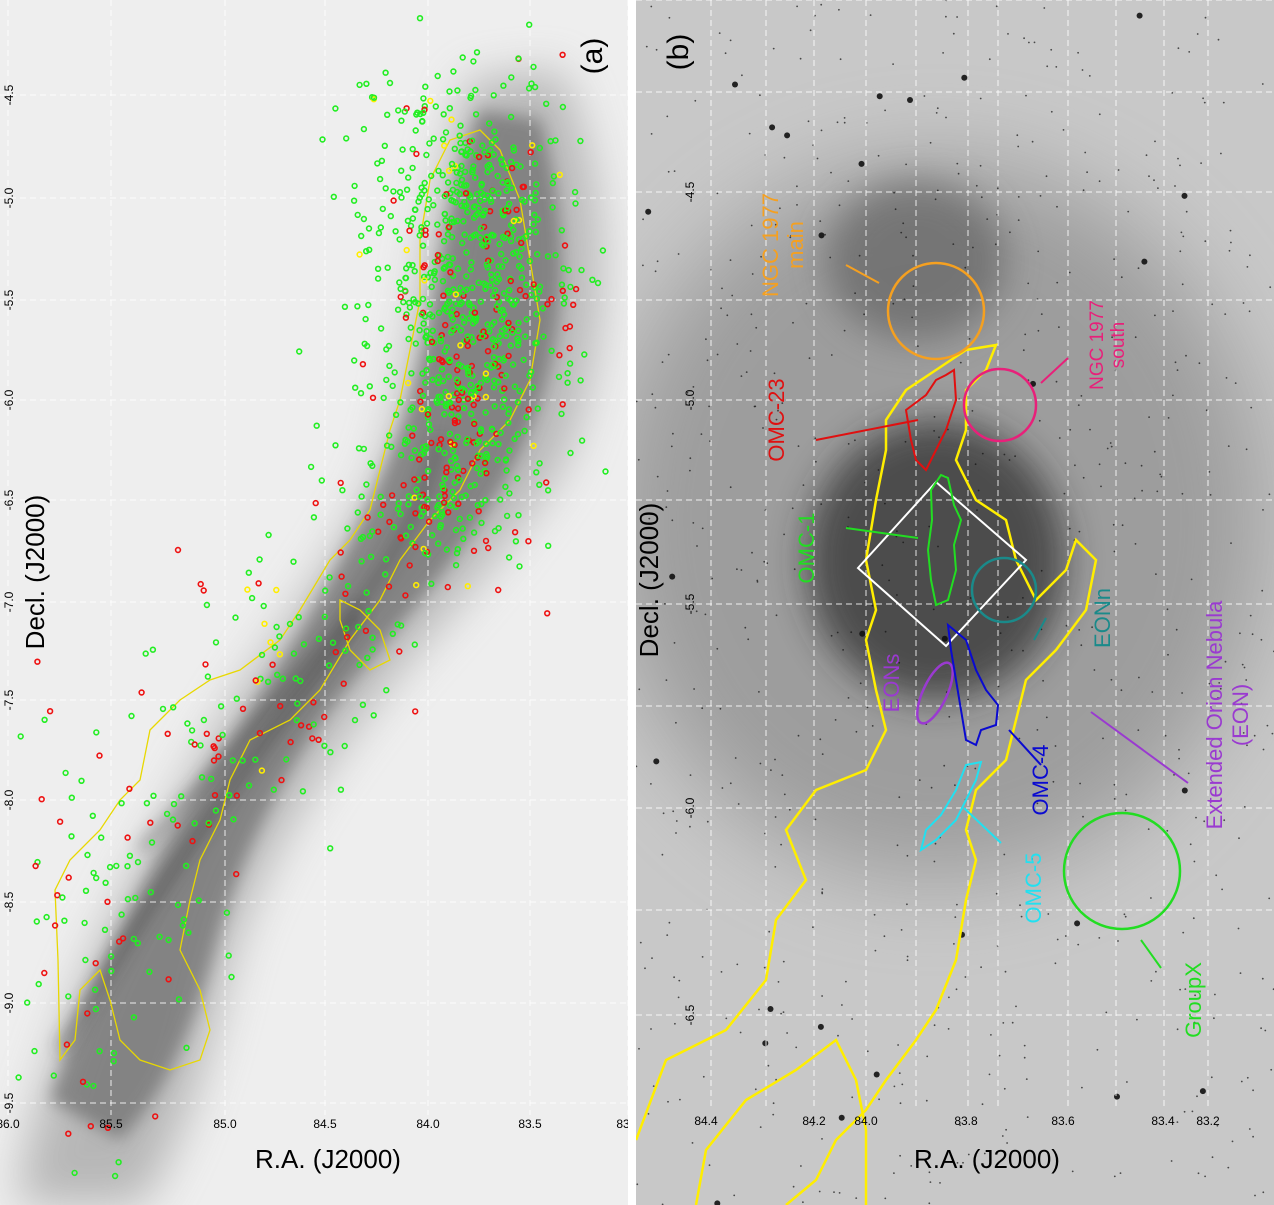 This screenshot has width=1274, height=1205. Describe the element at coordinates (314, 1124) in the screenshot. I see `panel-a-x-ticks: 86.085.585.084.584.083.583.0` at that location.